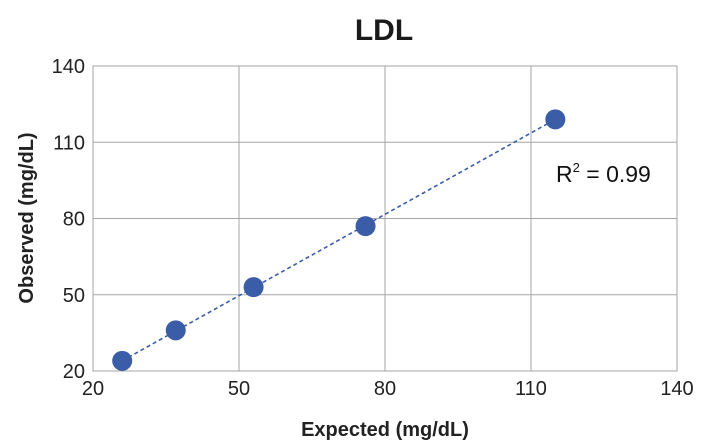  I want to click on y-tick-label: 20, so click(74, 372).